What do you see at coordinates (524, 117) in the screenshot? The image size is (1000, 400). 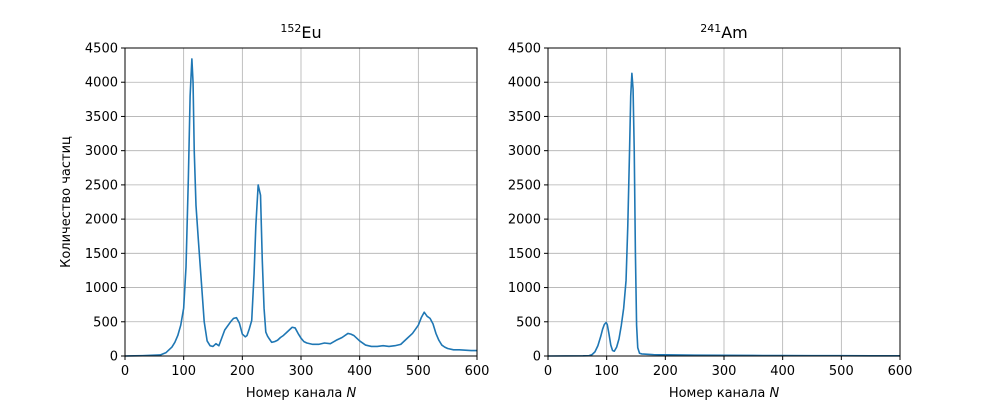 I see `am241-y-tick-label: 3500` at bounding box center [524, 117].